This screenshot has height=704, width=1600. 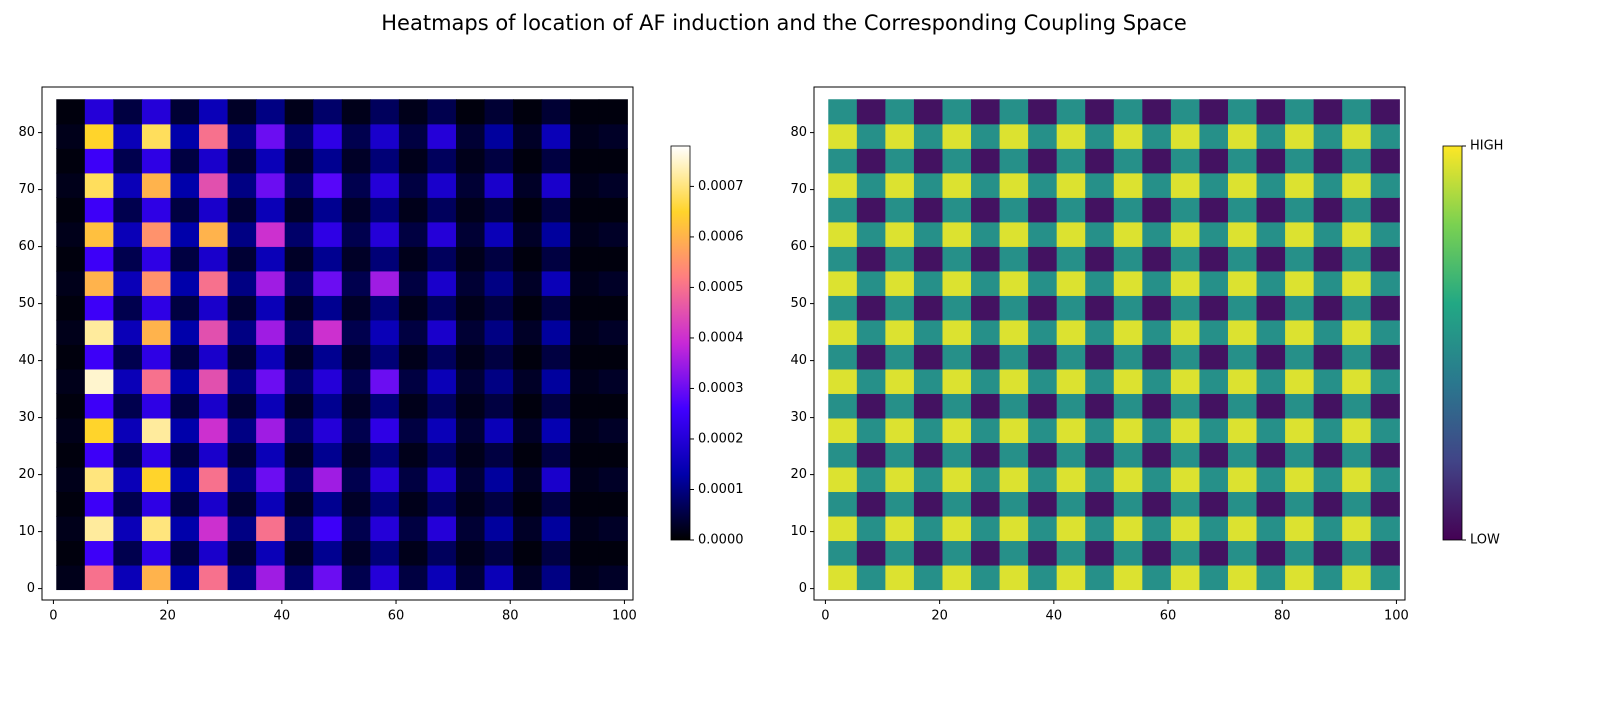 What do you see at coordinates (1054, 616) in the screenshot?
I see `x-tick-label: 40` at bounding box center [1054, 616].